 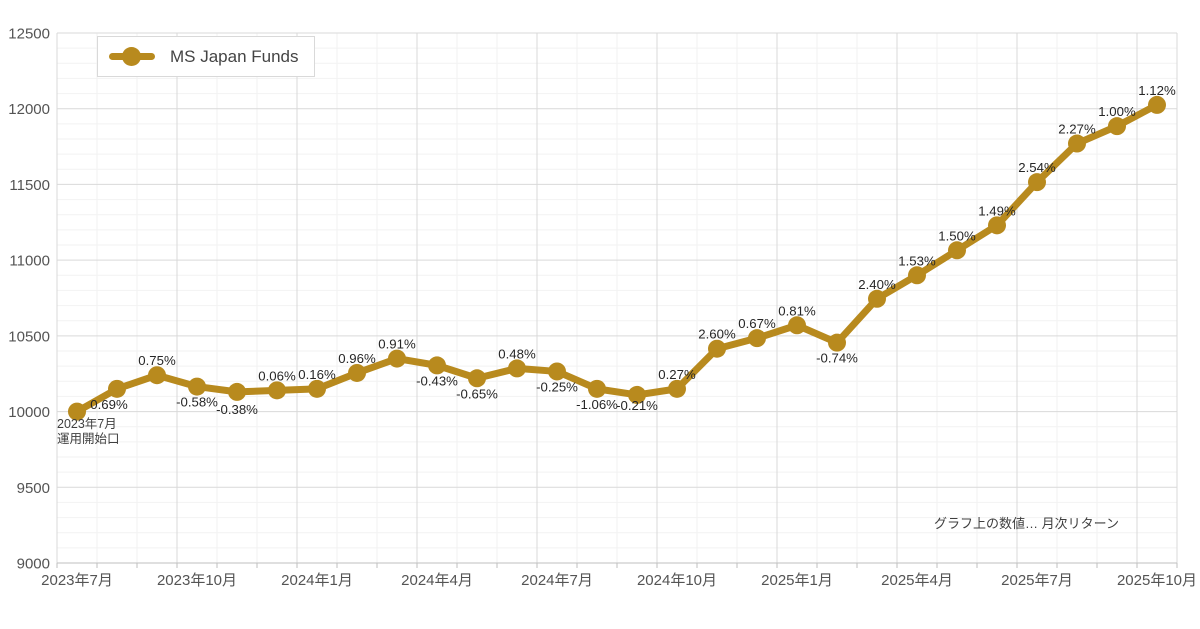 I want to click on data-label: 2.27%, so click(x=1077, y=129).